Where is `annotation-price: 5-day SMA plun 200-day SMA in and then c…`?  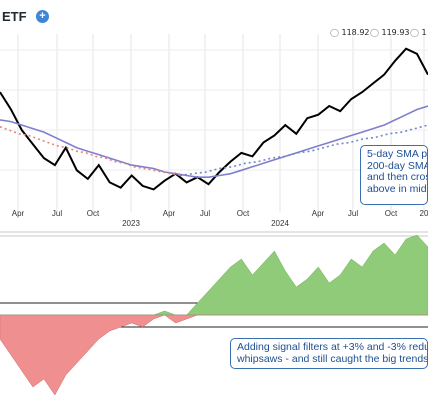 annotation-price: 5-day SMA plun 200-day SMA in and then c… is located at coordinates (394, 175).